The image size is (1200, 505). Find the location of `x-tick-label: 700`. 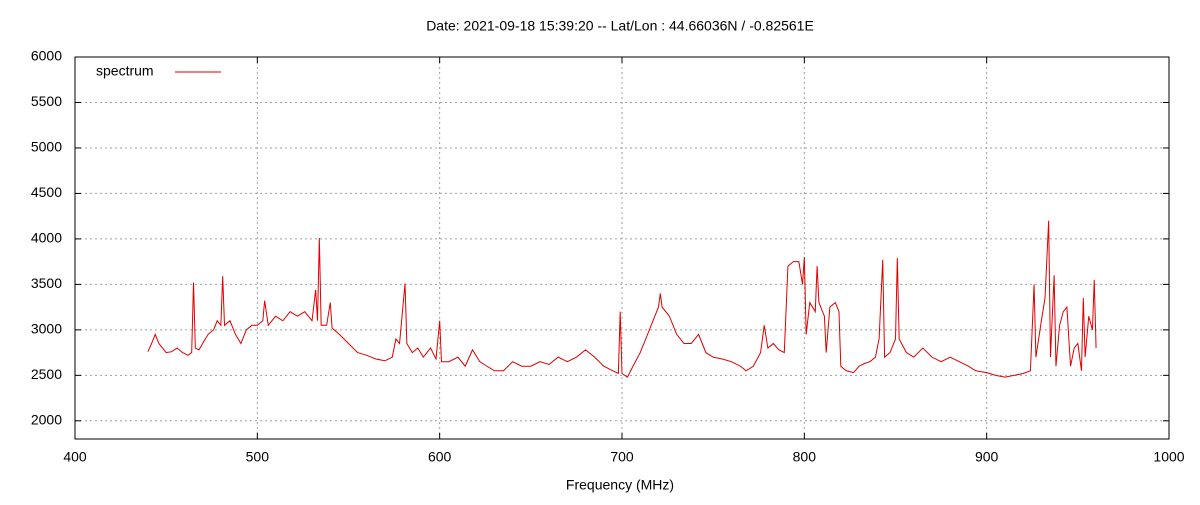

x-tick-label: 700 is located at coordinates (622, 457).